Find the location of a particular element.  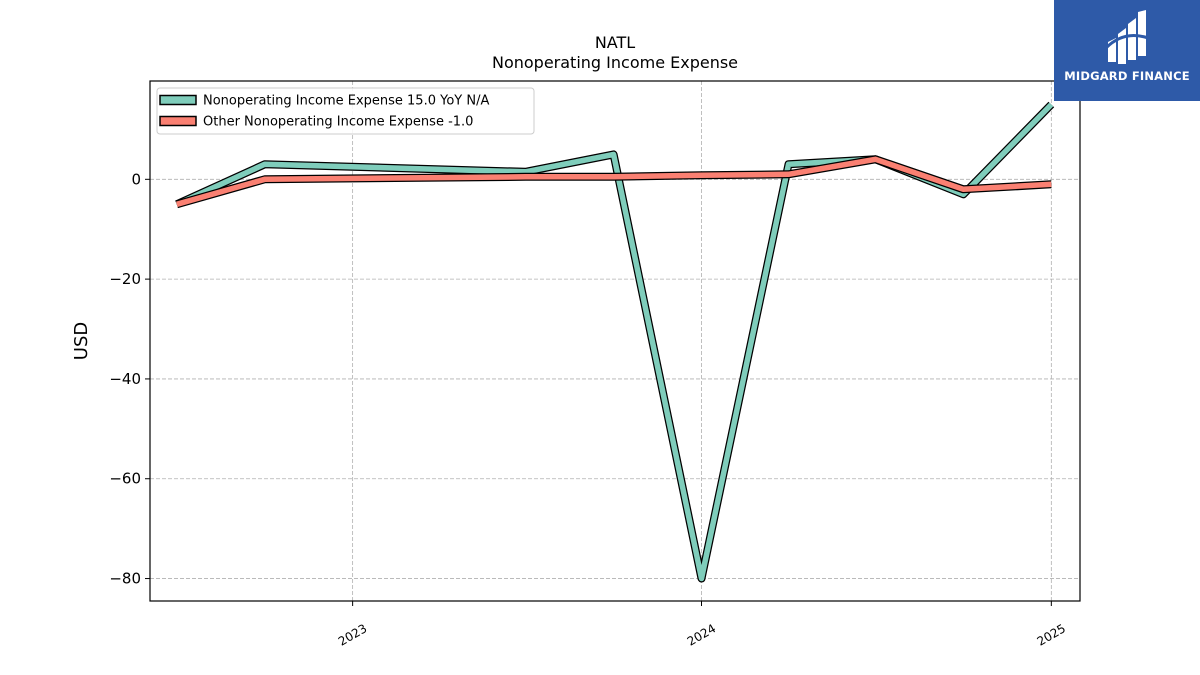

y-tick-label: 0 is located at coordinates (136, 179).